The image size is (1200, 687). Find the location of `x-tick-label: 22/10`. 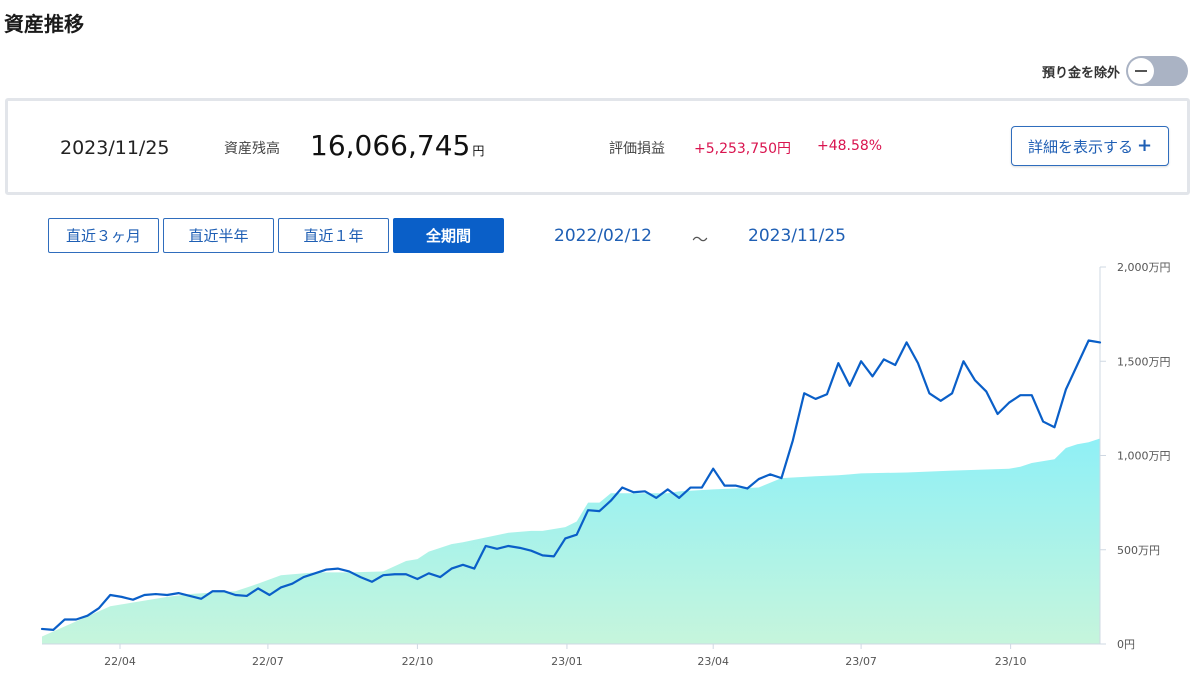

x-tick-label: 22/10 is located at coordinates (418, 661).